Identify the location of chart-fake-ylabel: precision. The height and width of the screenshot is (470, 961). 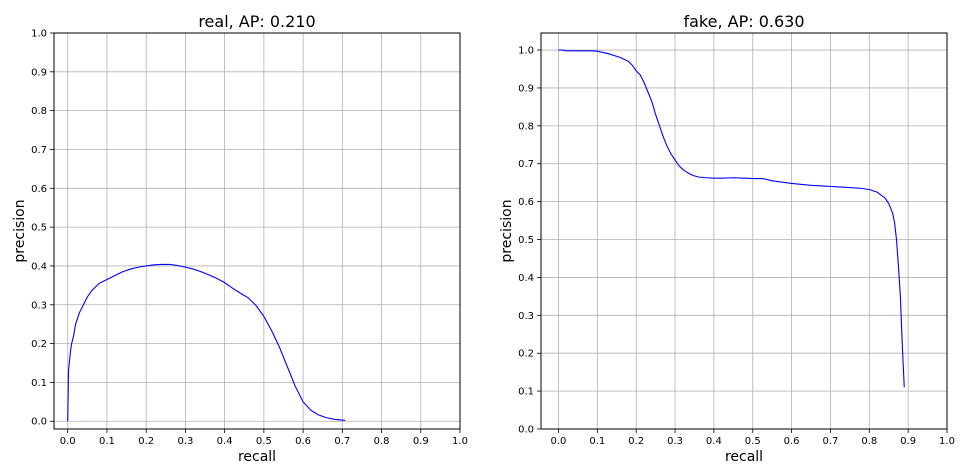
(507, 230).